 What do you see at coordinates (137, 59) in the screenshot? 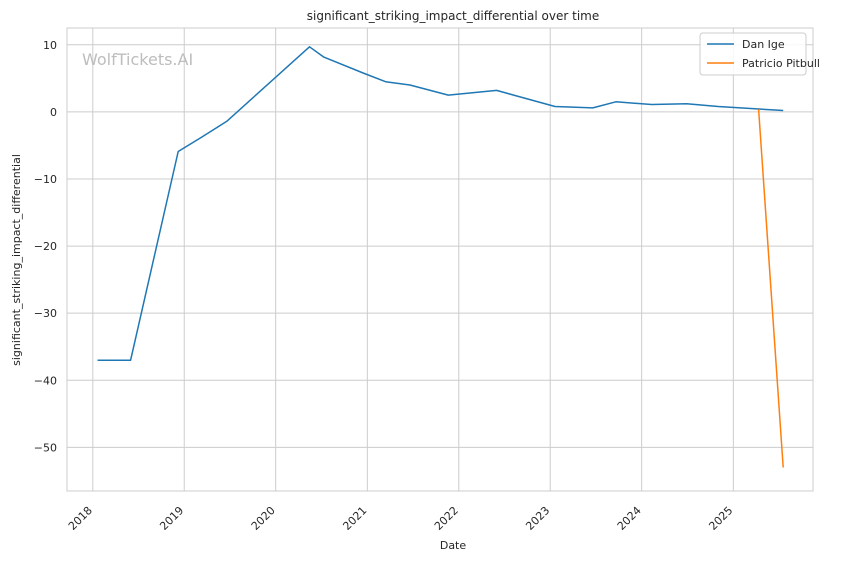
I see `watermark: WolfTickets.AI` at bounding box center [137, 59].